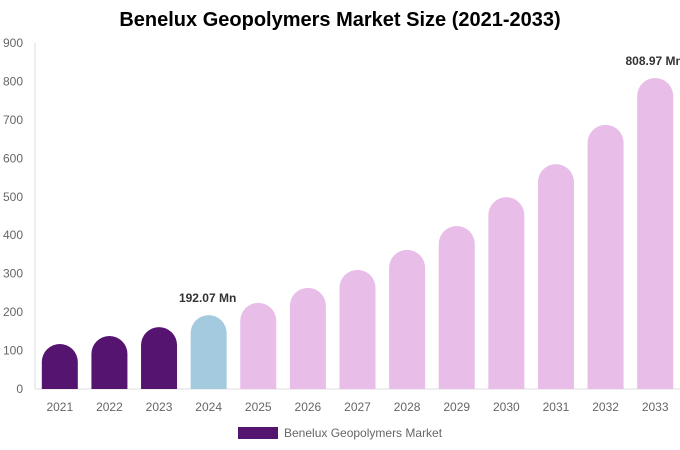 The image size is (680, 450). What do you see at coordinates (456, 407) in the screenshot?
I see `x-tick-label: 2029` at bounding box center [456, 407].